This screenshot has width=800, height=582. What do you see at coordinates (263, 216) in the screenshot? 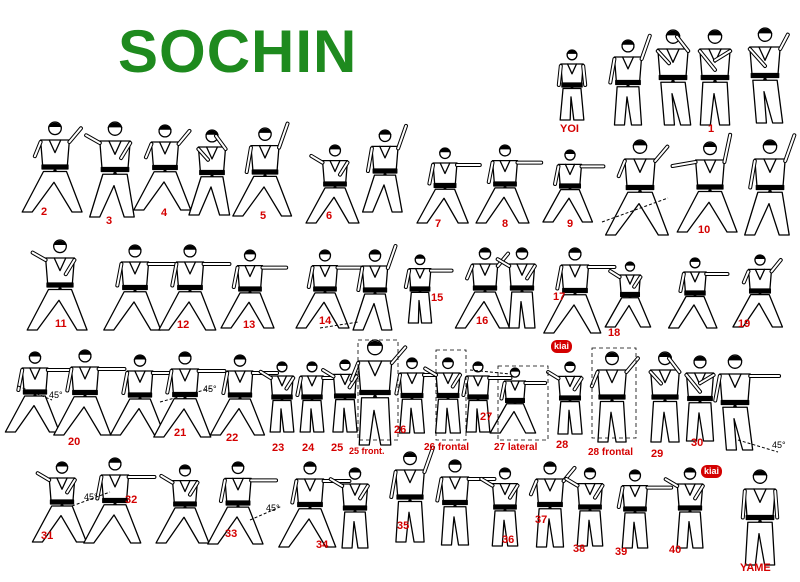
I see `step-label: 5` at bounding box center [263, 216].